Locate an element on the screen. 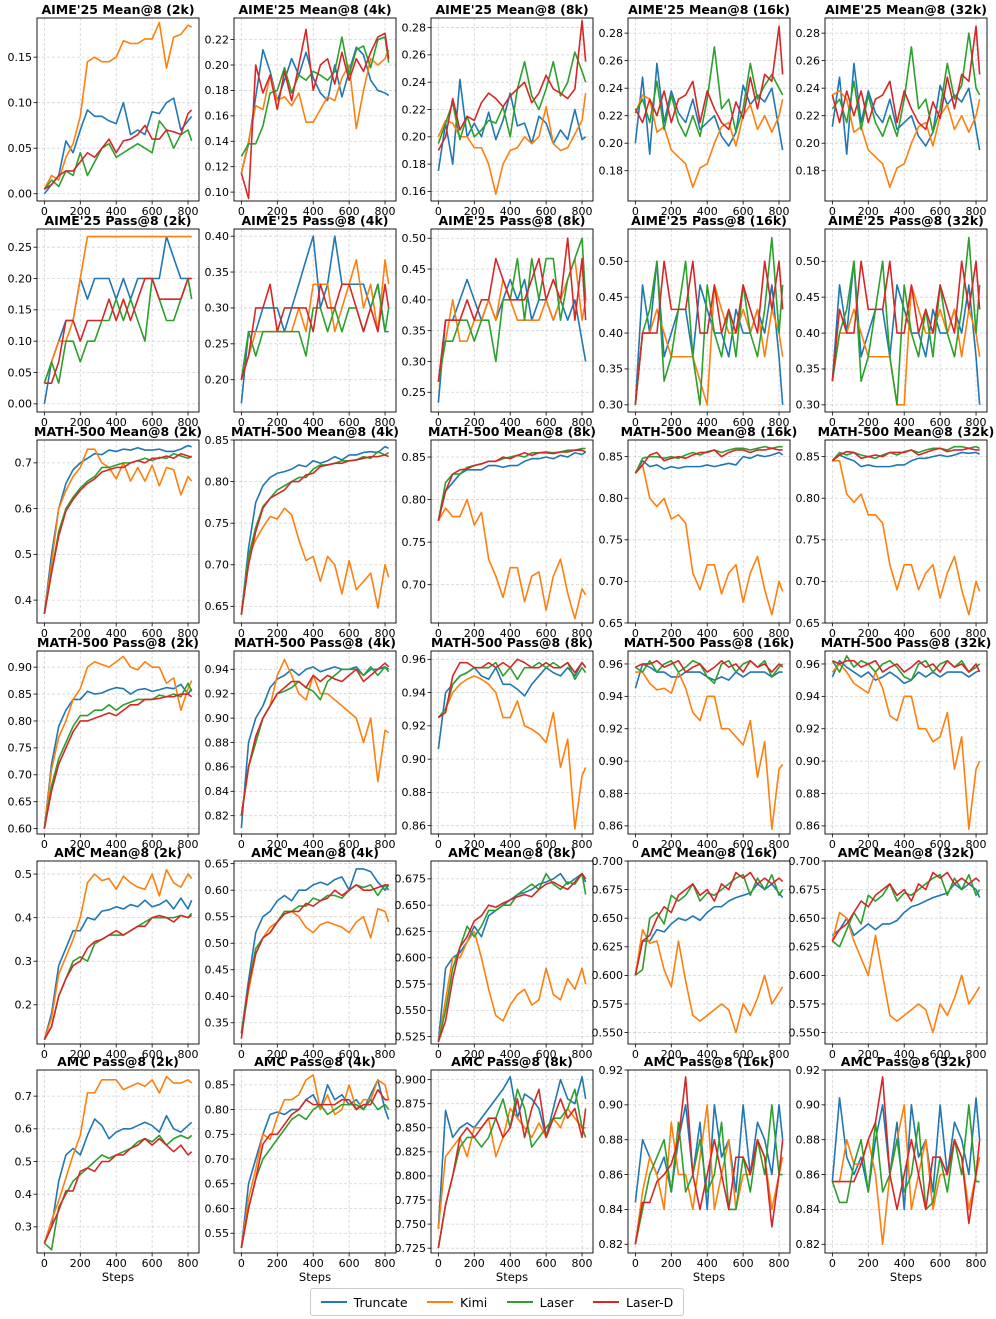  y-tick-label: 0.94 is located at coordinates (611, 696).